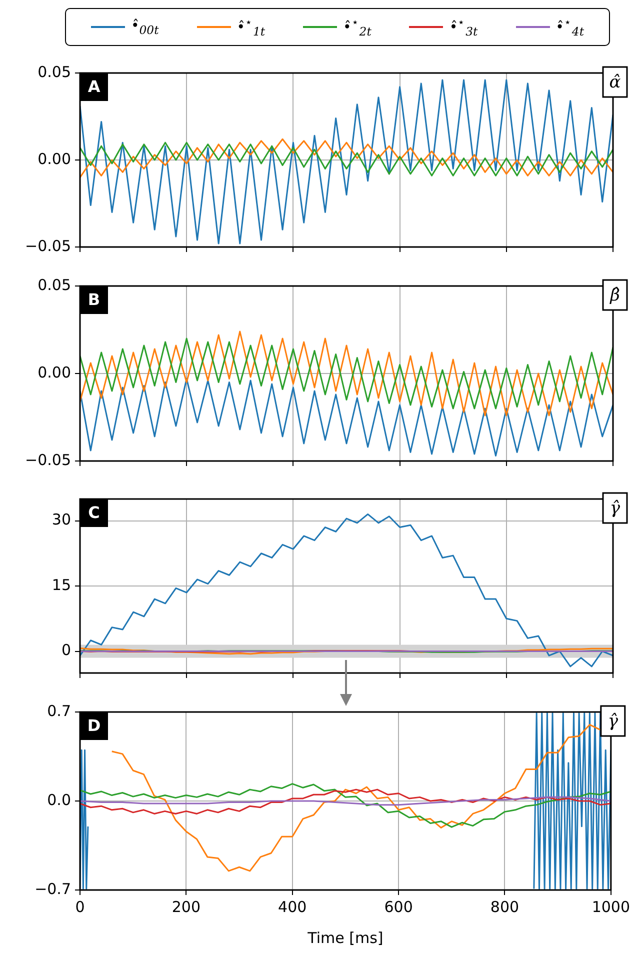 Image resolution: width=634 pixels, height=961 pixels. Describe the element at coordinates (94, 512) in the screenshot. I see `annotation: C` at that location.